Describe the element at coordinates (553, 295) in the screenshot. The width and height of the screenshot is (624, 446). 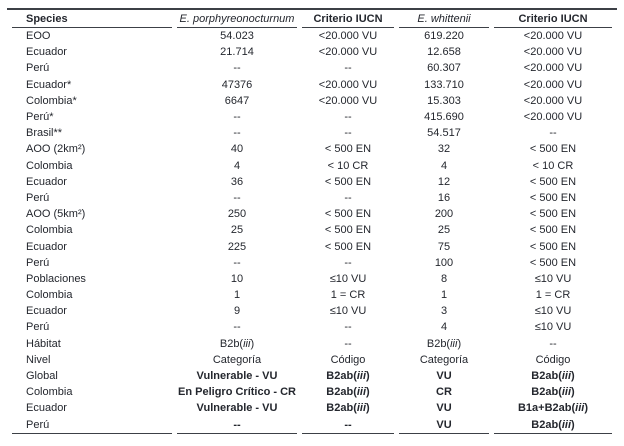
I see `cell-value: 1 = CR` at that location.